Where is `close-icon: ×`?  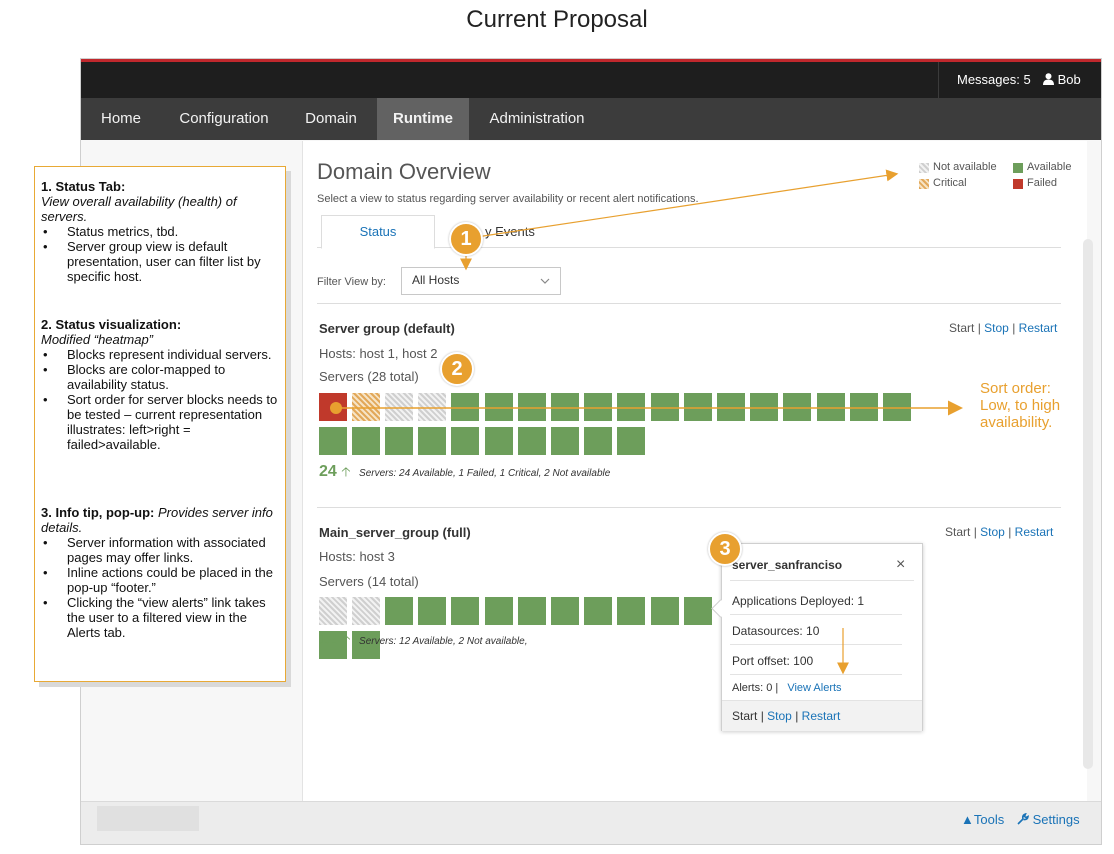 close-icon: × is located at coordinates (901, 564).